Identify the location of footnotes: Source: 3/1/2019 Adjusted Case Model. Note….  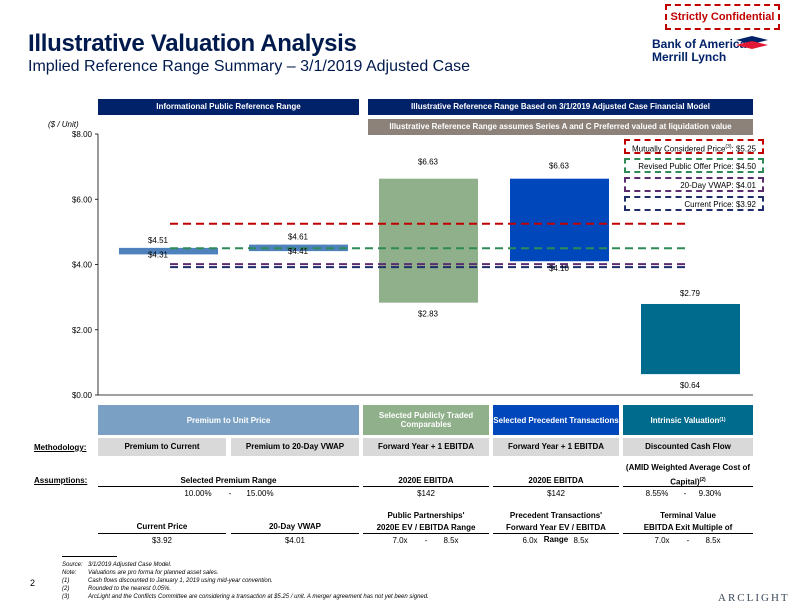
(362, 581).